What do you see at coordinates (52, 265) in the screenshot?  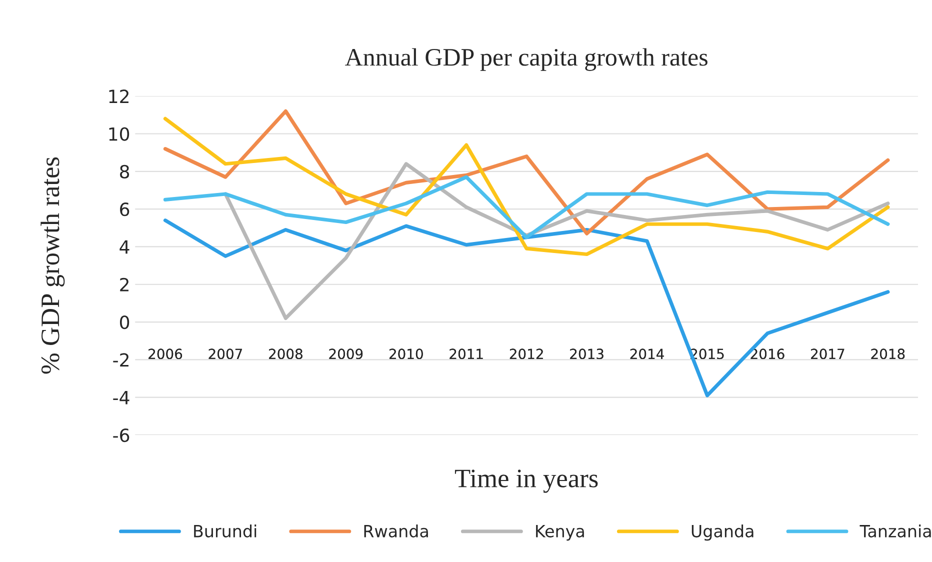 I see `y-axis-title: % GDP growth rates` at bounding box center [52, 265].